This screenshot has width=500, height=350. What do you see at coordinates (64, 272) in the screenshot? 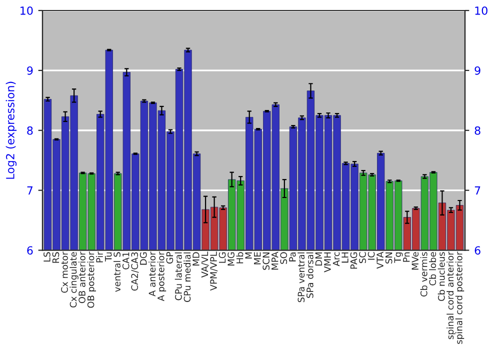
I see `x-tick-label: Cx motor` at bounding box center [64, 272].